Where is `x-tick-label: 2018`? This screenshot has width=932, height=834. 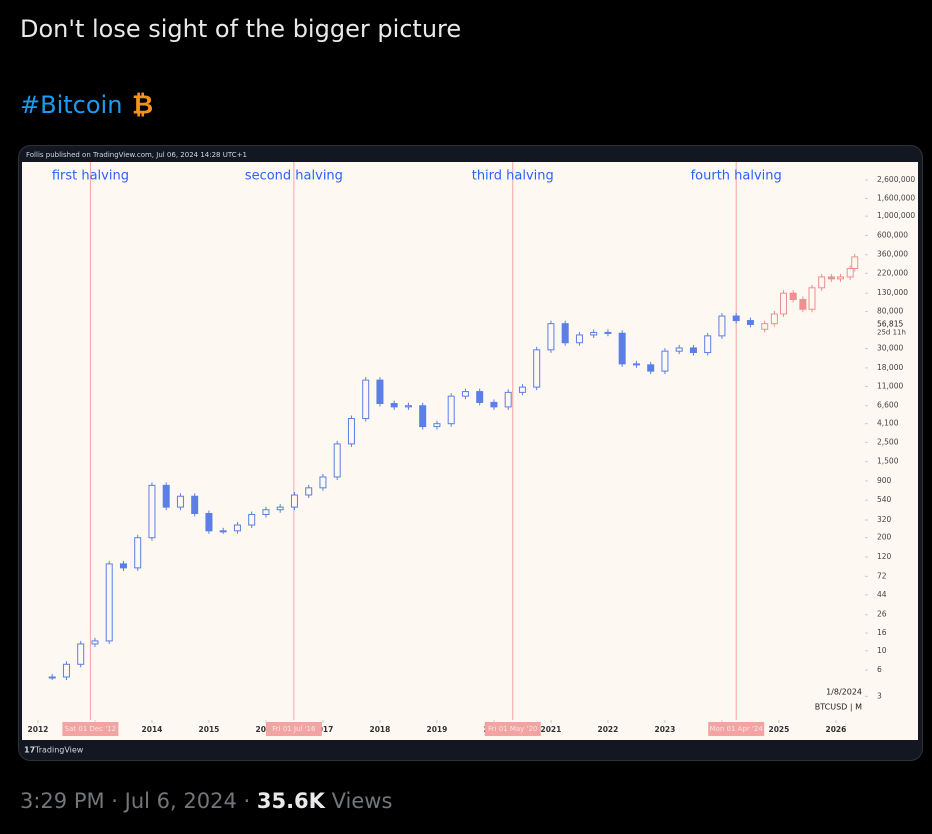
x-tick-label: 2018 is located at coordinates (380, 729).